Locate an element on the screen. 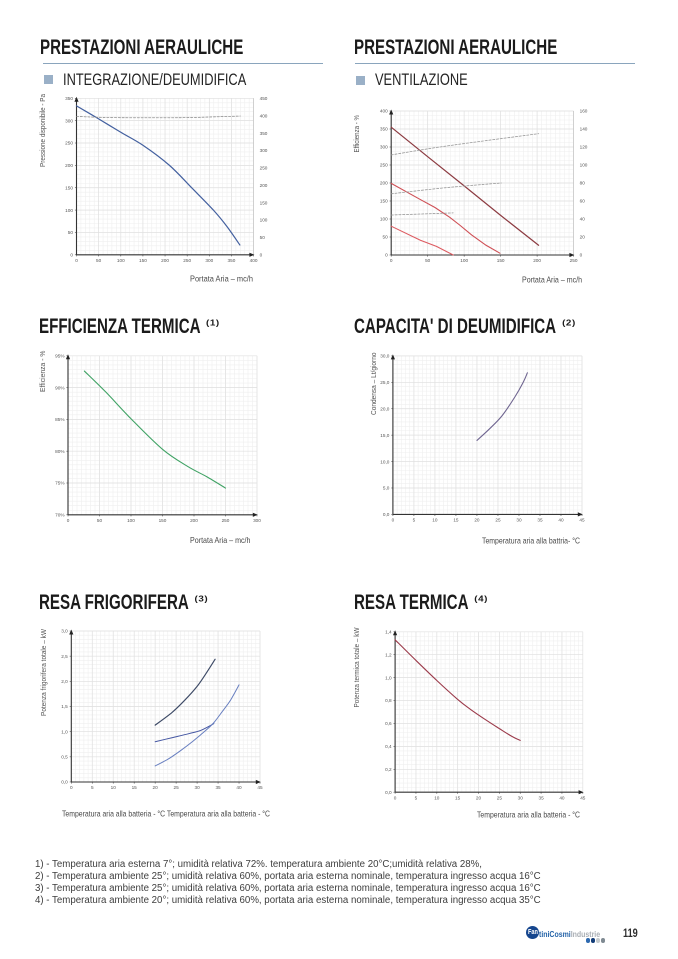 The width and height of the screenshot is (678, 959). svg-text: Pressione disponibile - Pa is located at coordinates (42, 130).